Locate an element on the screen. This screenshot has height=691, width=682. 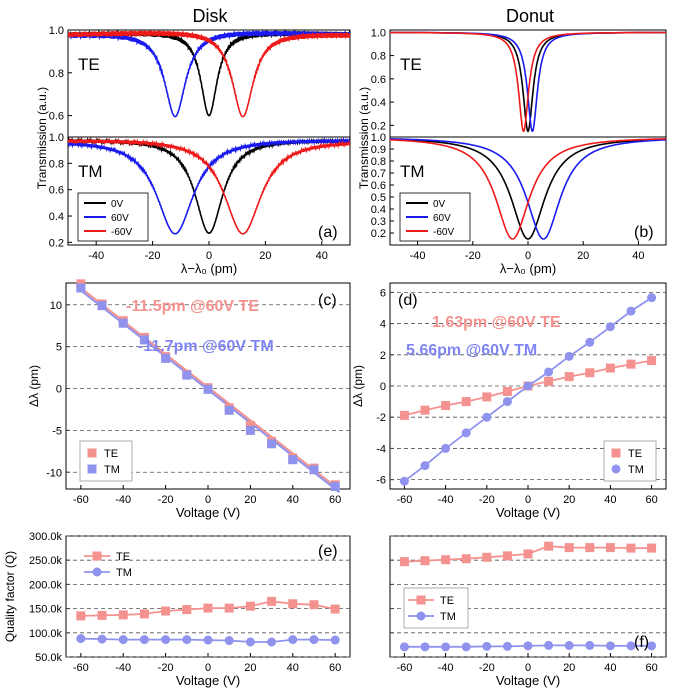
panel-letter: (b) is located at coordinates (644, 232).